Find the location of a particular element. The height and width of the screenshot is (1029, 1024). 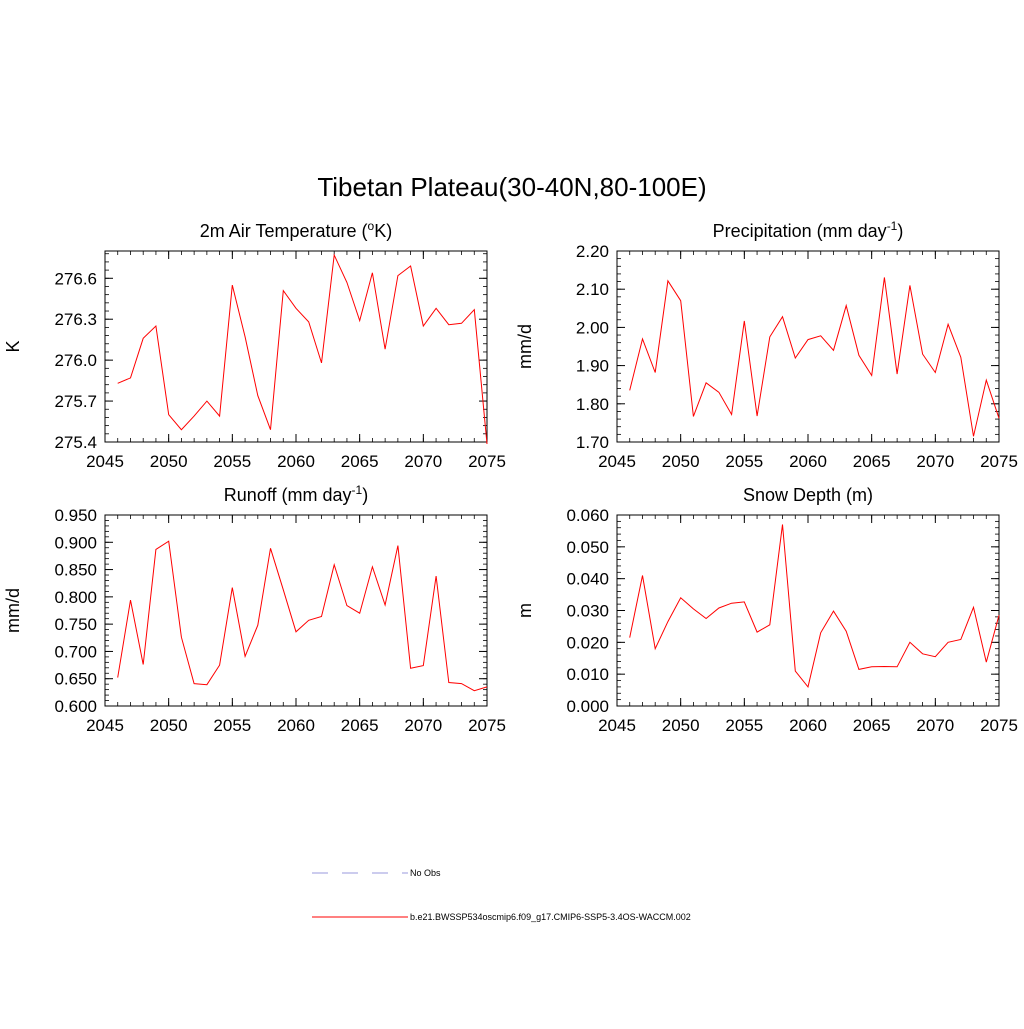

y-tick-label: 0.000 is located at coordinates (587, 706).